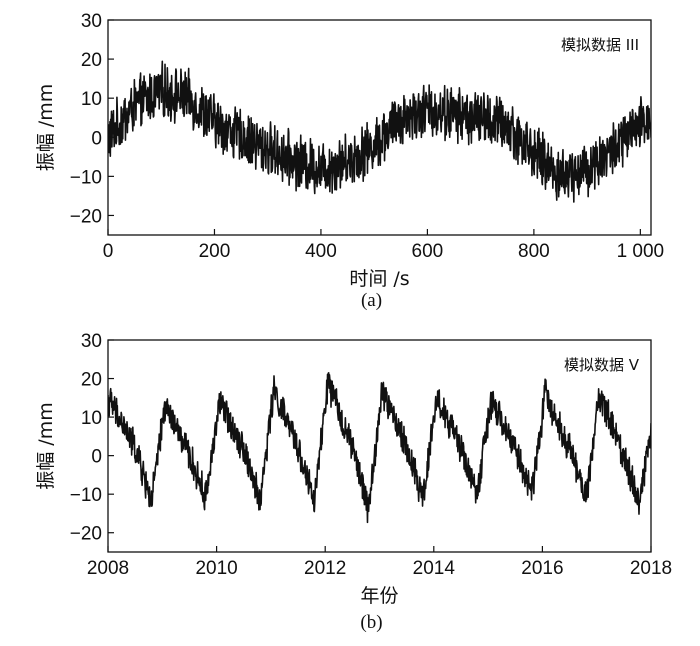 Image resolution: width=700 pixels, height=646 pixels. What do you see at coordinates (46, 445) in the screenshot?
I see `y-axis-label-b: 振幅 /mm` at bounding box center [46, 445].